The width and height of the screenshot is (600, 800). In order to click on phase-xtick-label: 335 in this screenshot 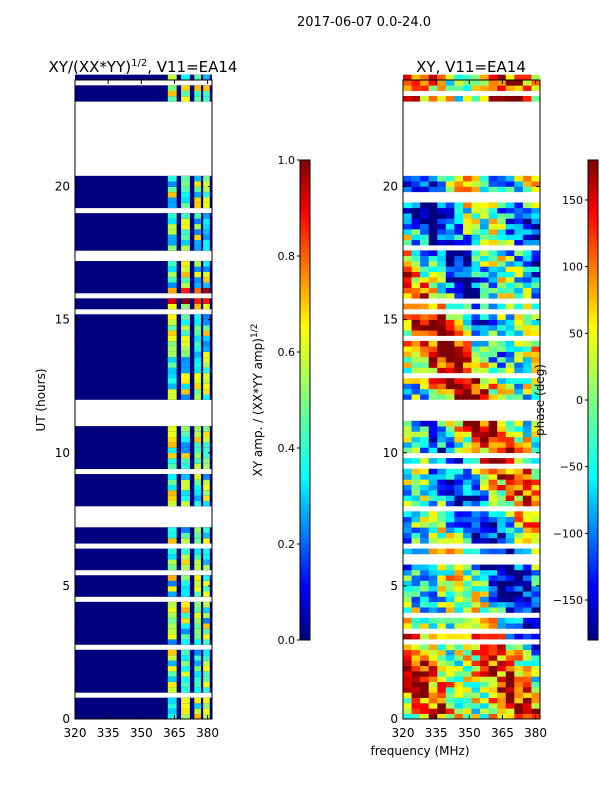, I will do `click(436, 733)`.